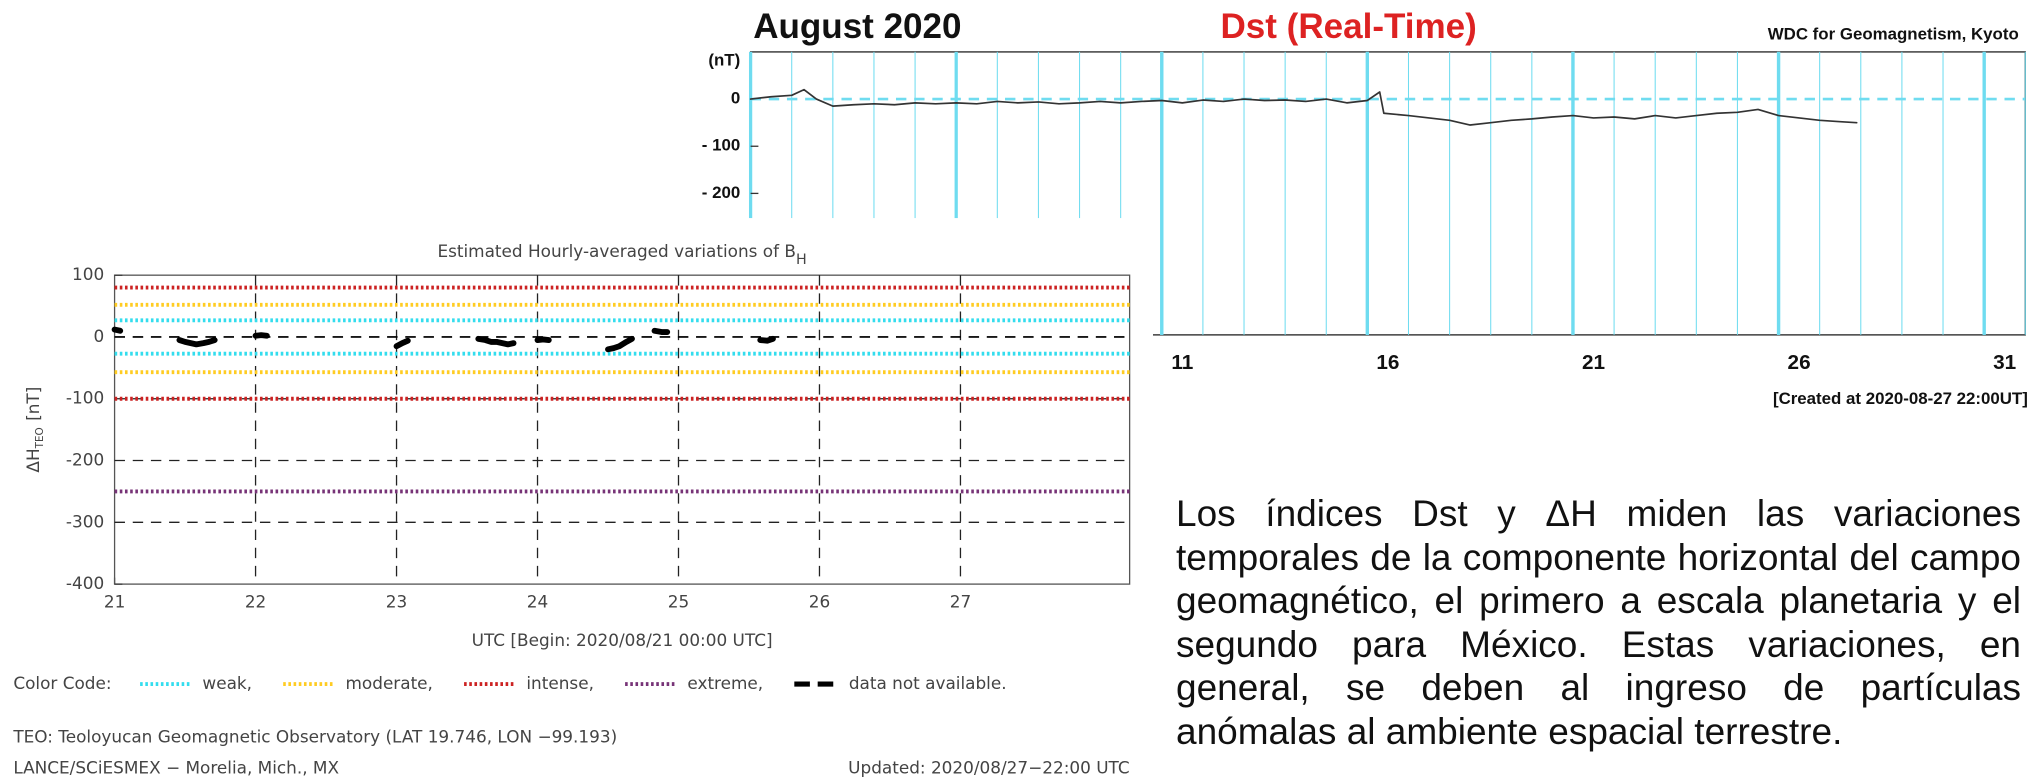 The height and width of the screenshot is (784, 2036). Describe the element at coordinates (560, 683) in the screenshot. I see `legend-label: intense,` at that location.